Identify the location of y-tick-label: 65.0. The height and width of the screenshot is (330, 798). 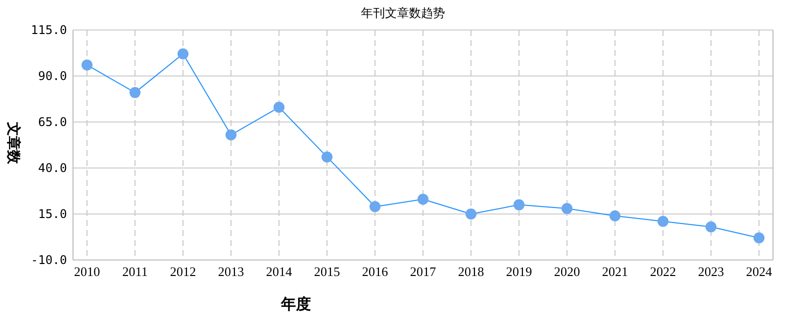
(52, 122).